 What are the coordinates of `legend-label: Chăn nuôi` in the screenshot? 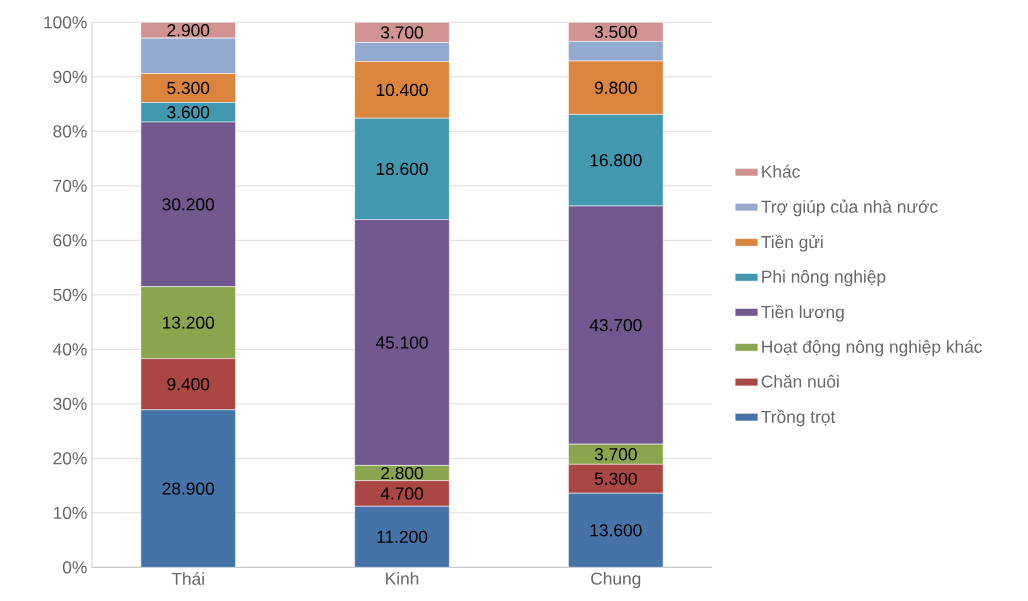 It's located at (800, 381).